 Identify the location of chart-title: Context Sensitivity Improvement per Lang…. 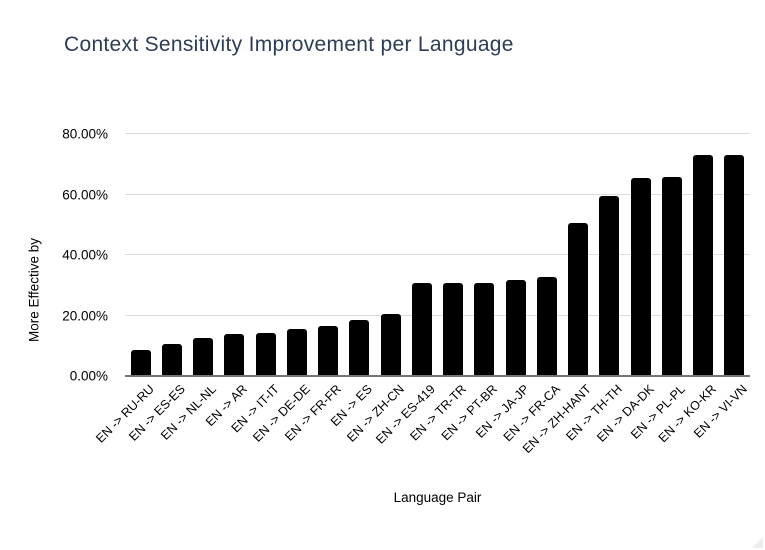
(289, 44).